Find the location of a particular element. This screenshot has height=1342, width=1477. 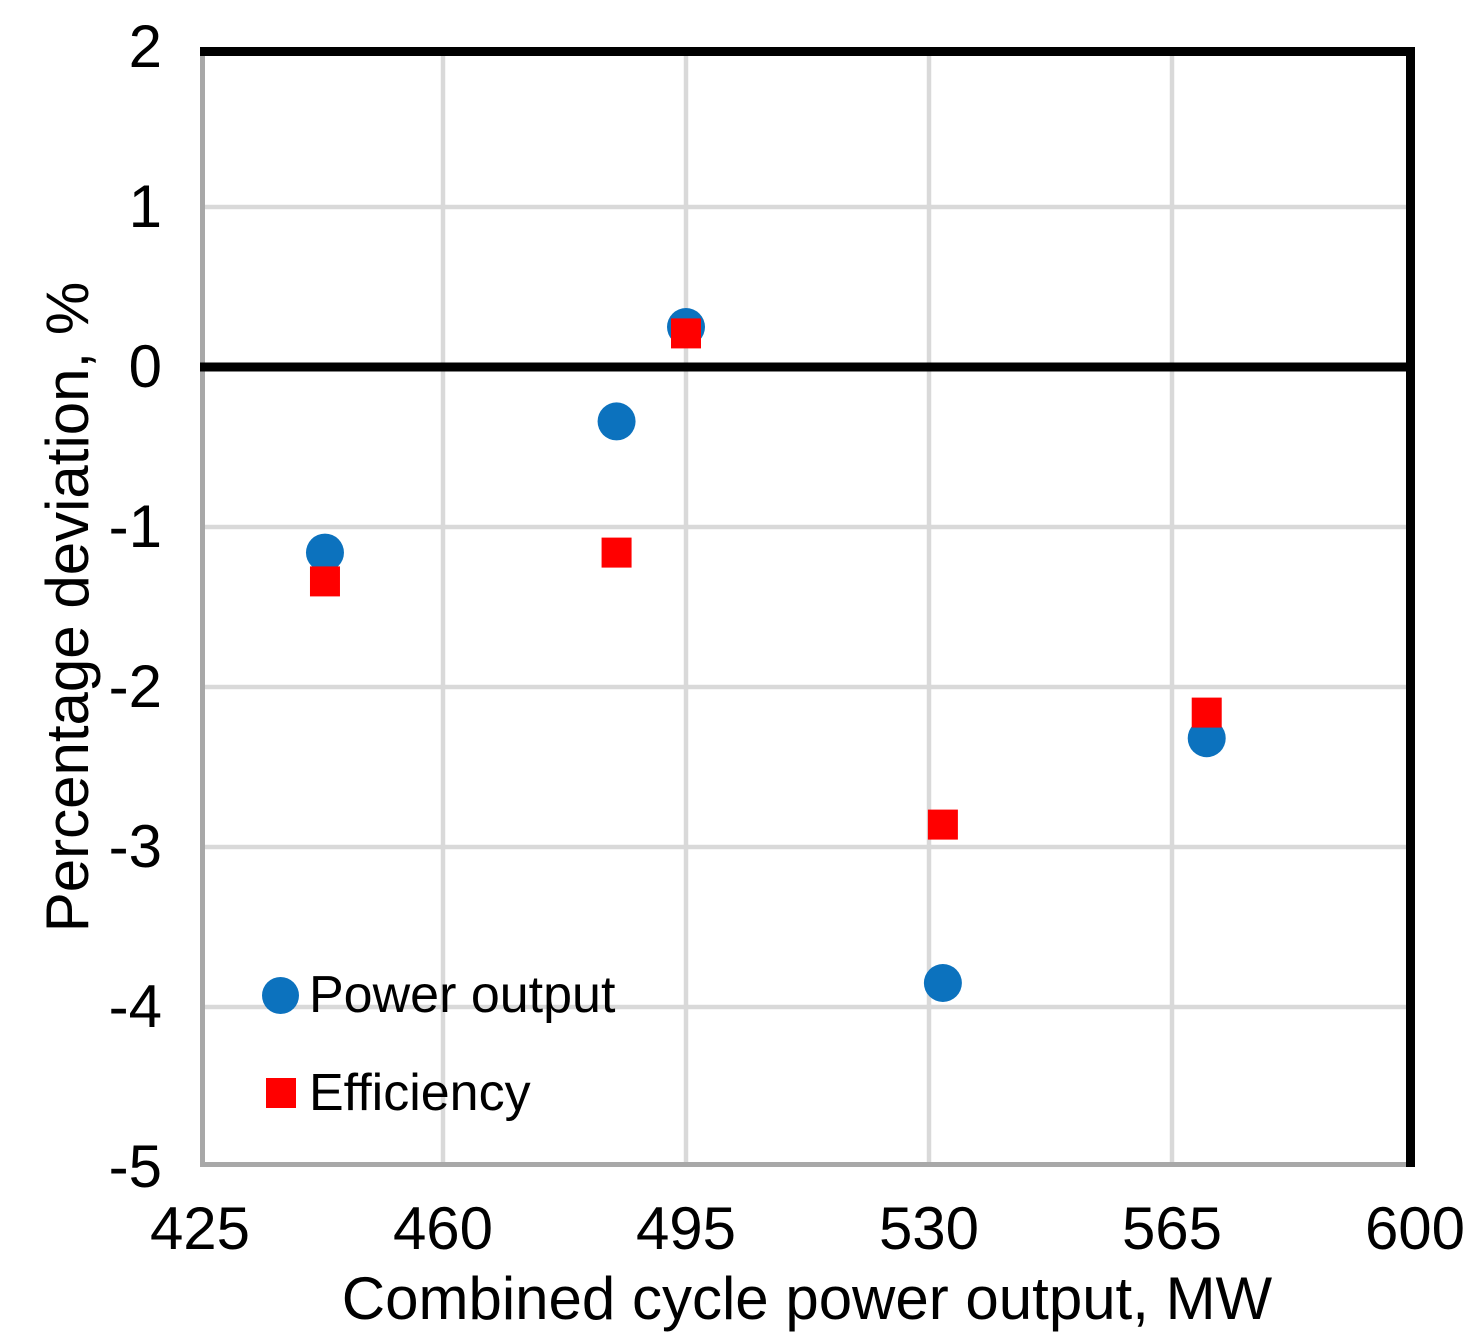

y-tick-label: 0 is located at coordinates (145, 366).